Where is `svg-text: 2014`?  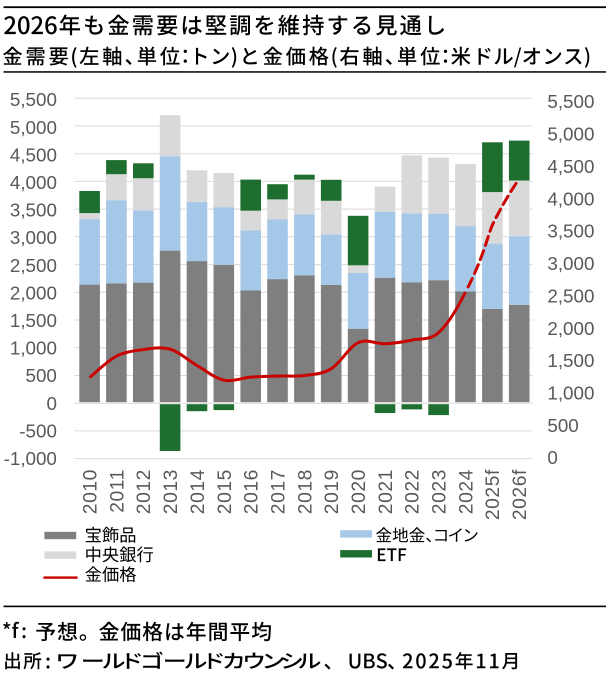
svg-text: 2014 is located at coordinates (198, 491).